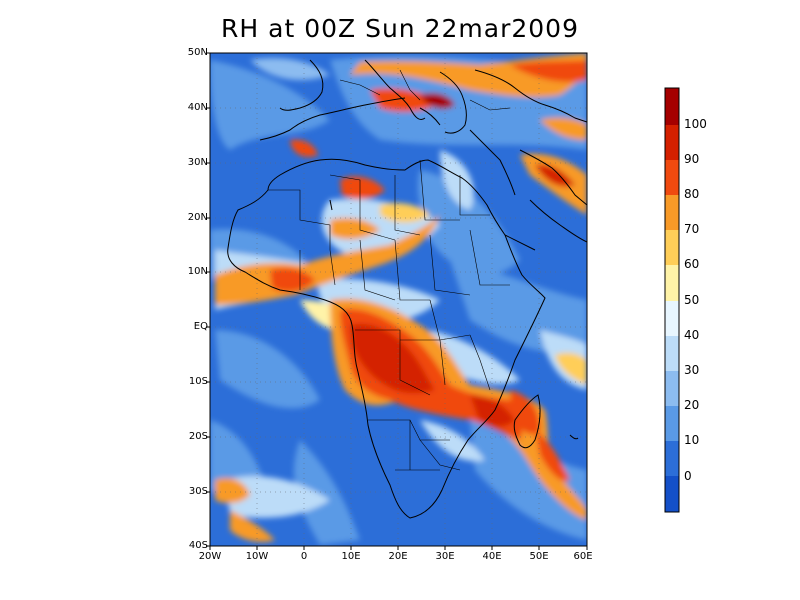  Describe the element at coordinates (197, 162) in the screenshot. I see `lat-label: 30N` at that location.